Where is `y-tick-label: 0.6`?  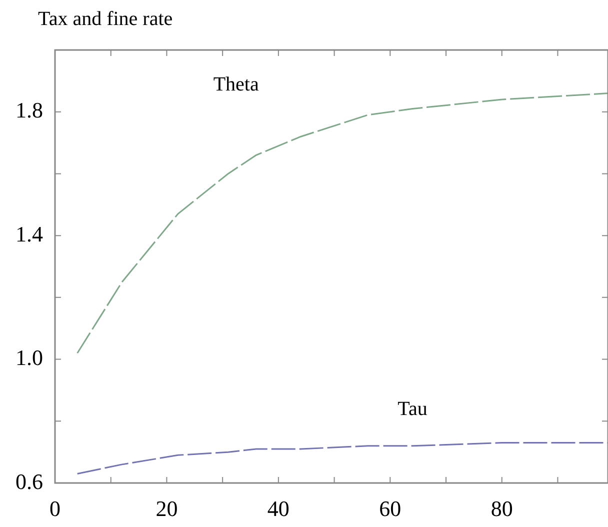
y-tick-label: 0.6 is located at coordinates (29, 481).